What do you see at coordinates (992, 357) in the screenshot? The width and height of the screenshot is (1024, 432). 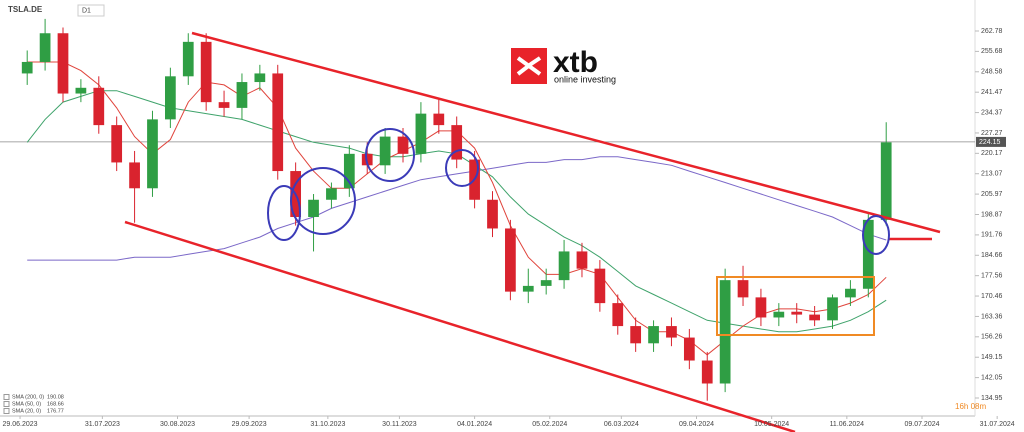 I see `y-tick-label: 149.15` at bounding box center [992, 357].